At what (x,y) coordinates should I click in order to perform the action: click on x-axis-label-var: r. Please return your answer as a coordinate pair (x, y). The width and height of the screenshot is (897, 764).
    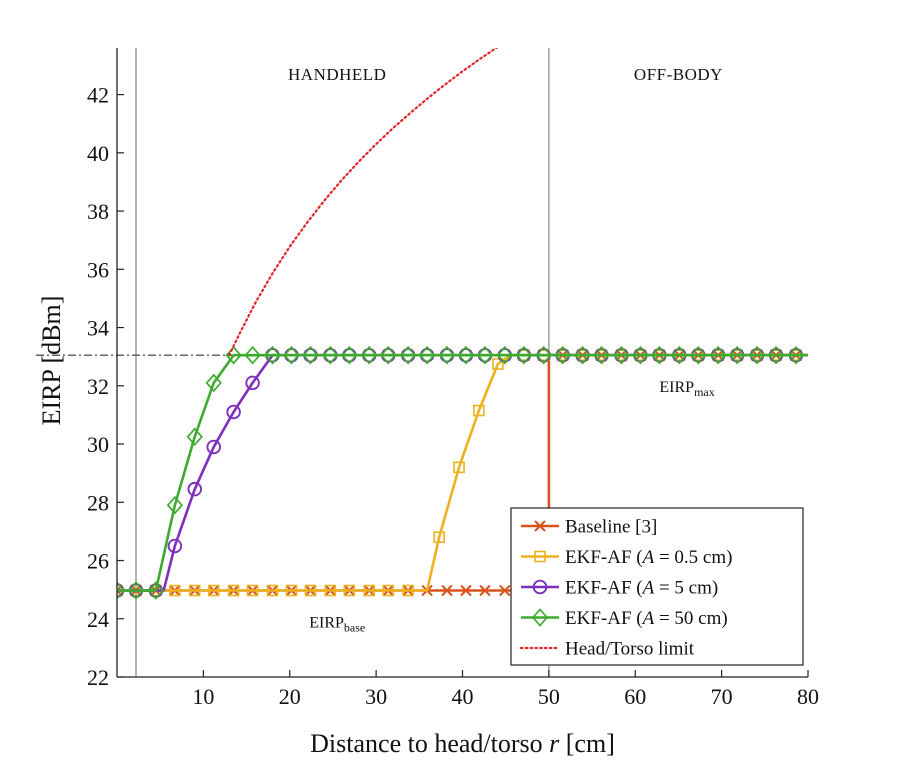
    Looking at the image, I should click on (554, 743).